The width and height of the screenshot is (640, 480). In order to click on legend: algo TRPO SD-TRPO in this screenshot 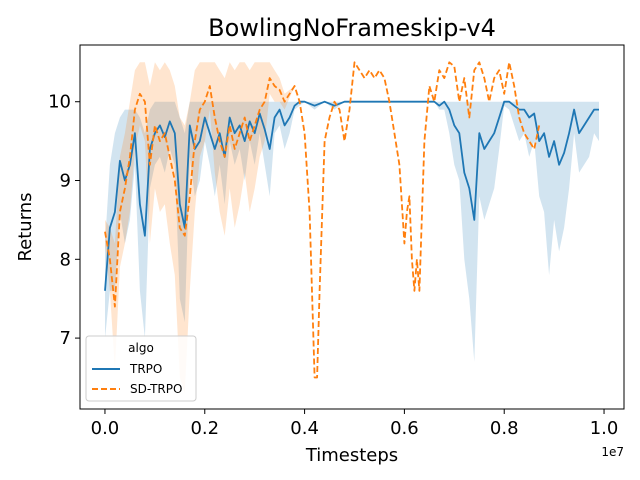, I will do `click(141, 368)`.